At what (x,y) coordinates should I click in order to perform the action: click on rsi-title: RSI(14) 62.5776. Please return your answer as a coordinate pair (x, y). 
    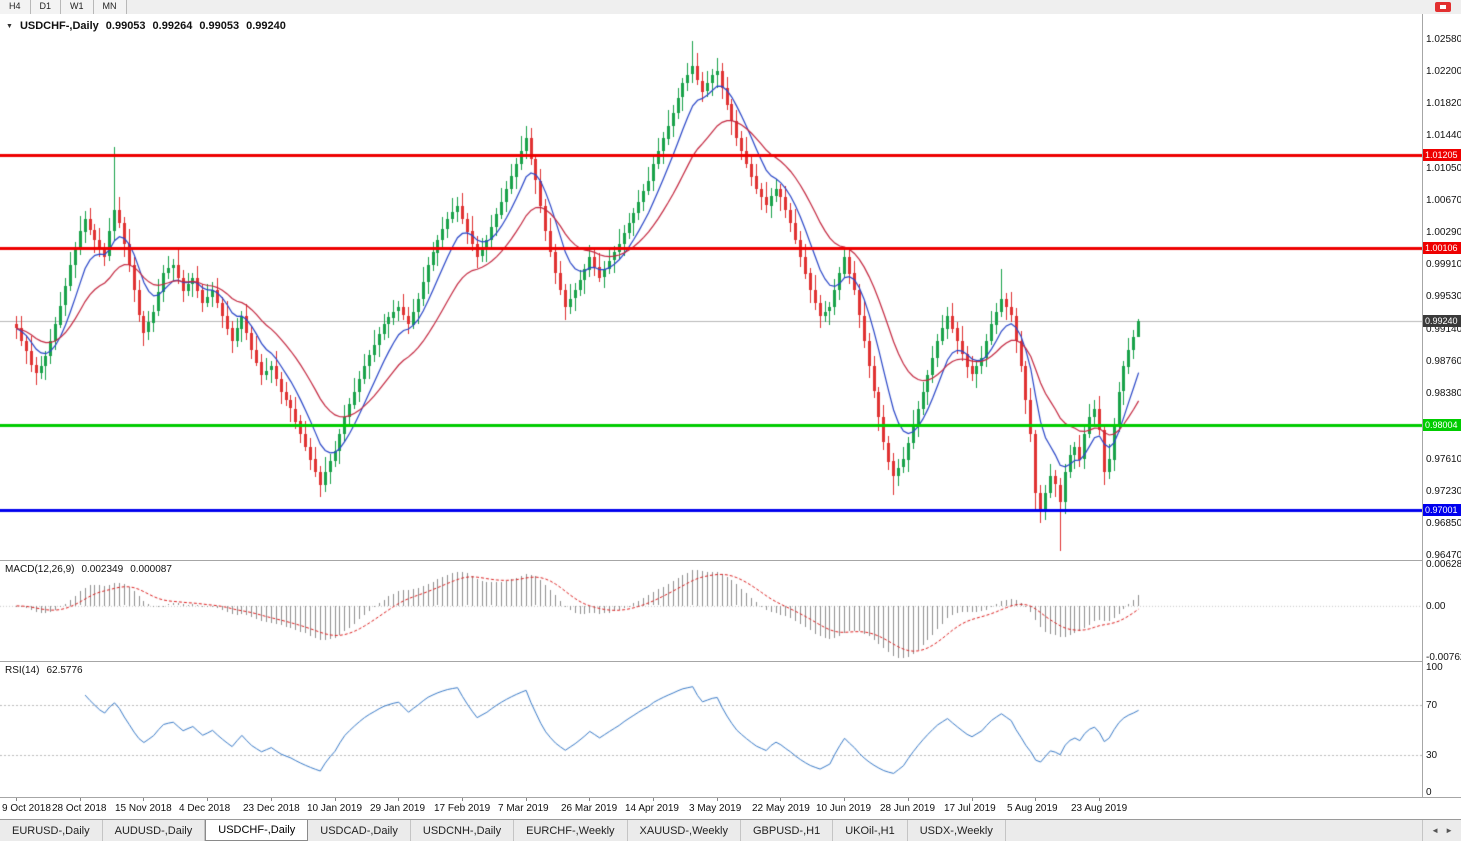
    Looking at the image, I should click on (44, 670).